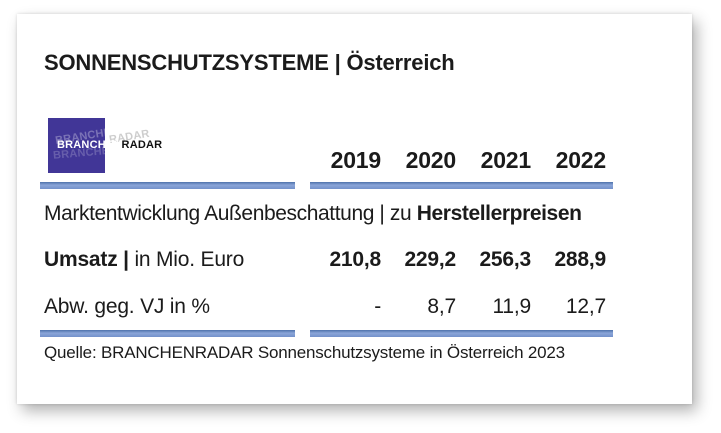 This screenshot has height=433, width=721. I want to click on accent-bar-bottom-right, so click(461, 333).